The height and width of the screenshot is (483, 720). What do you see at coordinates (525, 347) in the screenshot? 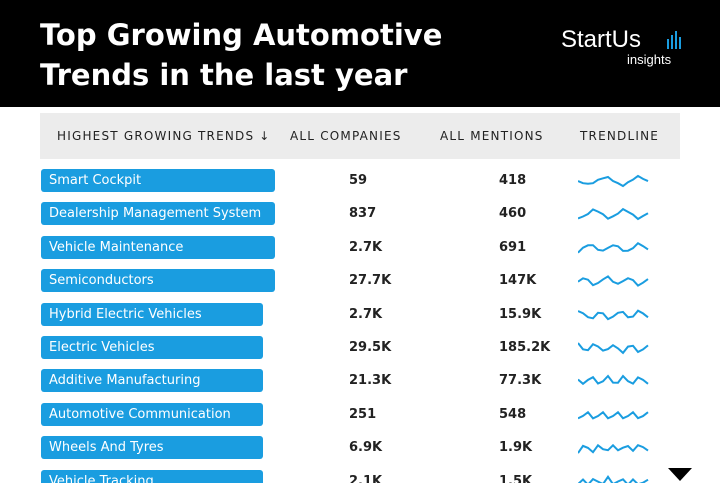
I see `mentions: 185.2K` at bounding box center [525, 347].